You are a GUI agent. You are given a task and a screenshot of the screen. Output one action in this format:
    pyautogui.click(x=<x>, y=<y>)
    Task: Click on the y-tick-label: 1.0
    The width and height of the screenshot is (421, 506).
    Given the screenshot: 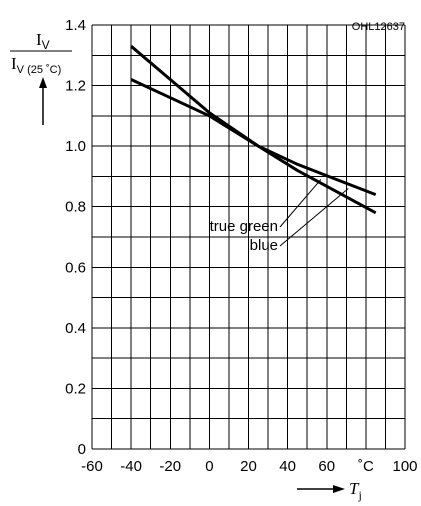 What is the action you would take?
    pyautogui.click(x=75, y=146)
    